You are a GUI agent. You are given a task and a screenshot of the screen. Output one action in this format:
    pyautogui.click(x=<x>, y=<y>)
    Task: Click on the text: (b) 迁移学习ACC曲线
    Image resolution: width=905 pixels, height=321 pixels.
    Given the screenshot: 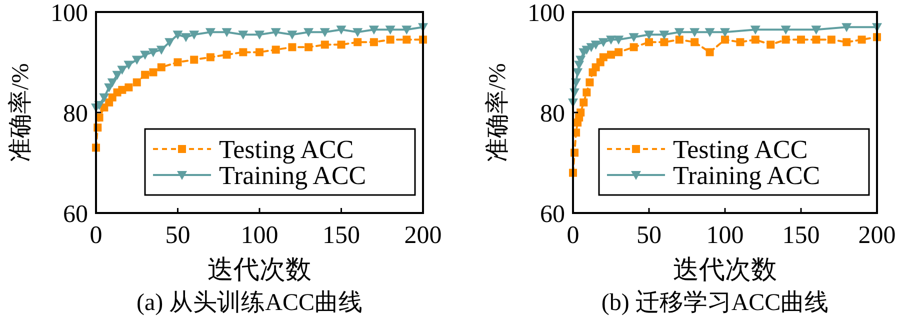 What is the action you would take?
    pyautogui.click(x=715, y=302)
    